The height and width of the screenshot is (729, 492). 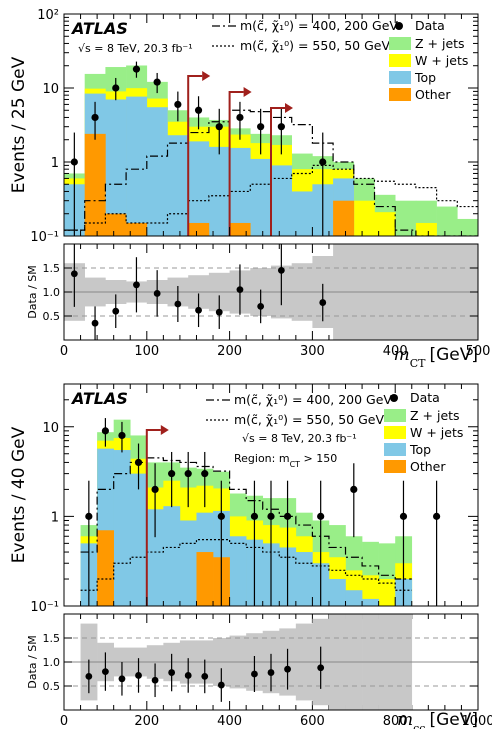 What do you see at coordinates (476, 721) in the screenshot?
I see `x-tick-label-5: 1000` at bounding box center [476, 721].